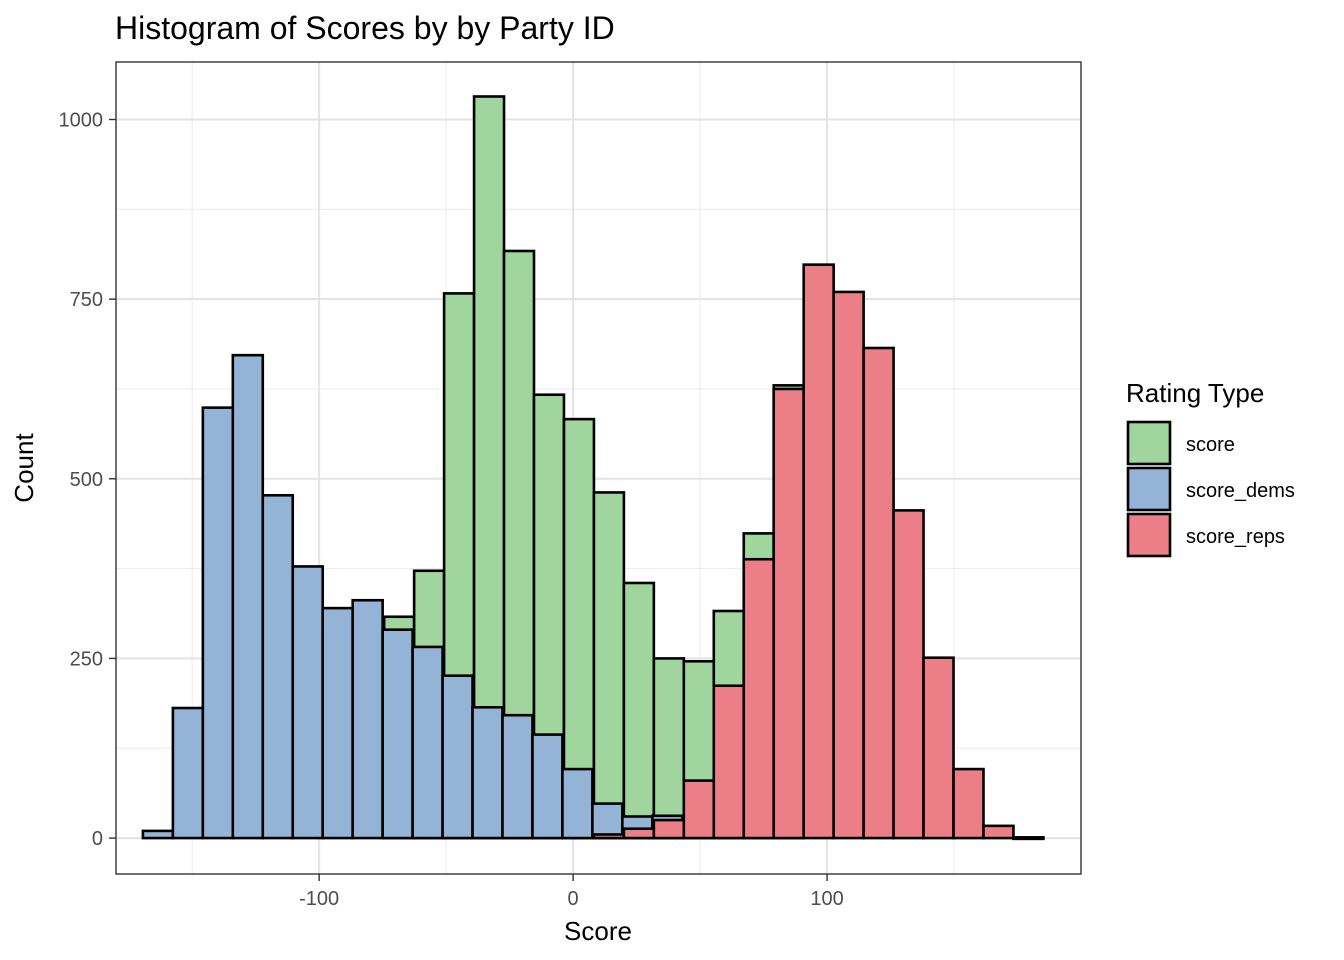 The image size is (1344, 960). What do you see at coordinates (319, 899) in the screenshot?
I see `x-tick-label: -100` at bounding box center [319, 899].